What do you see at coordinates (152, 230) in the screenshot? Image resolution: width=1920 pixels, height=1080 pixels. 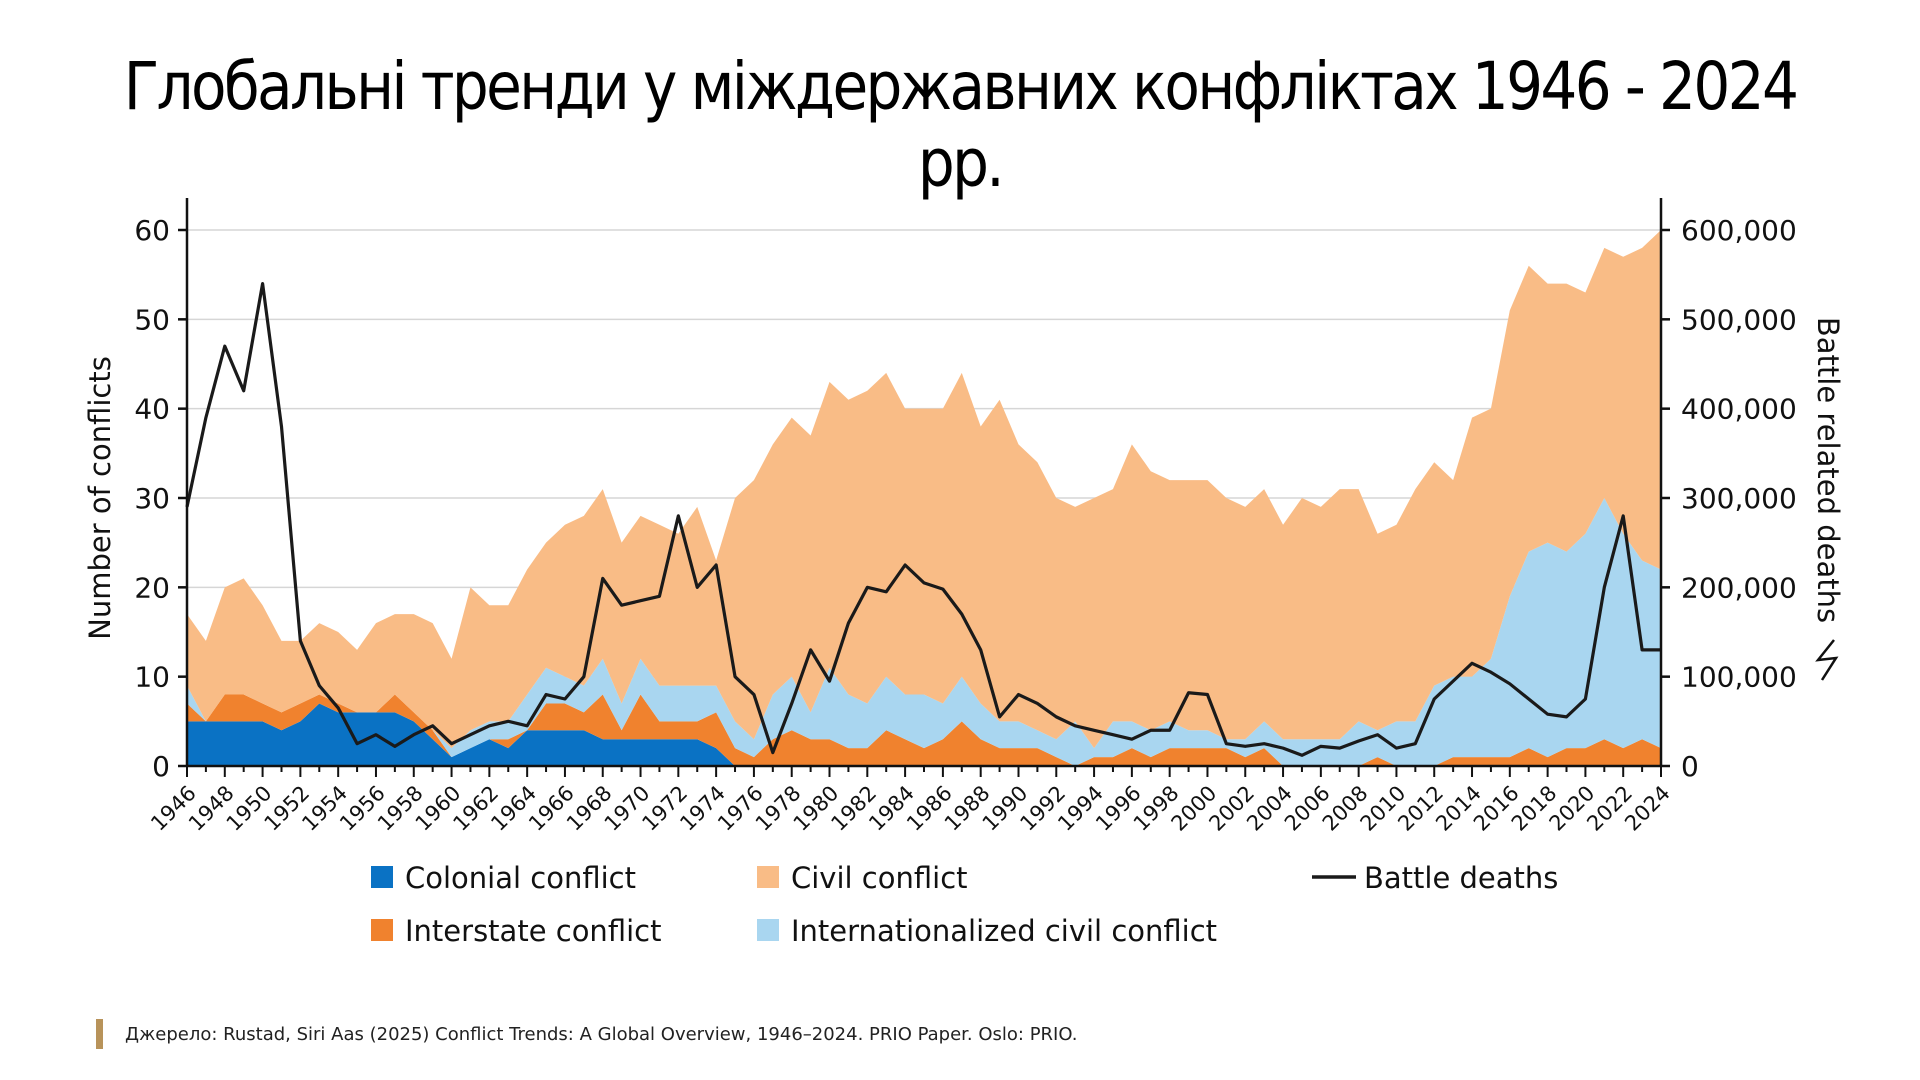 I see `left-tick-label: 60` at bounding box center [152, 230].